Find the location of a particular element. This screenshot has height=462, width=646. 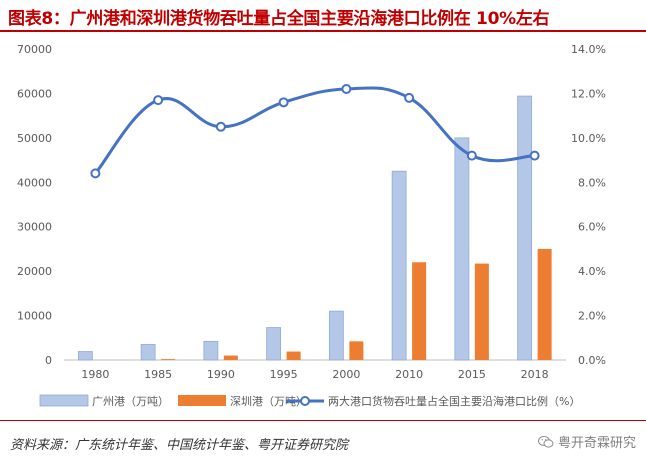

right-tick-label: 14.0% is located at coordinates (588, 49).